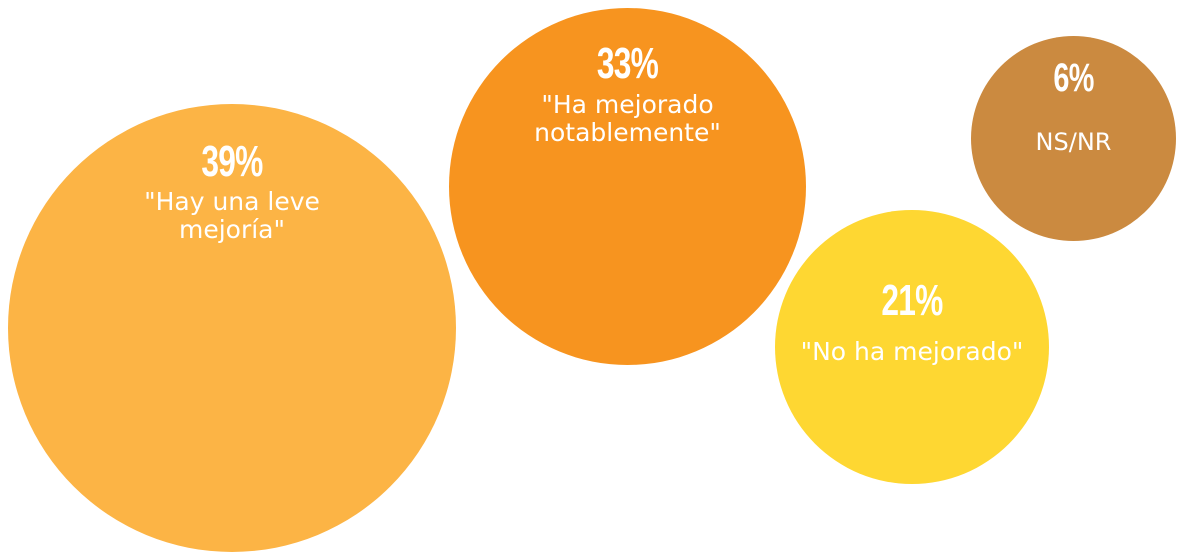 The image size is (1177, 556). I want to click on bubble-percent-label: 39%, so click(232, 161).